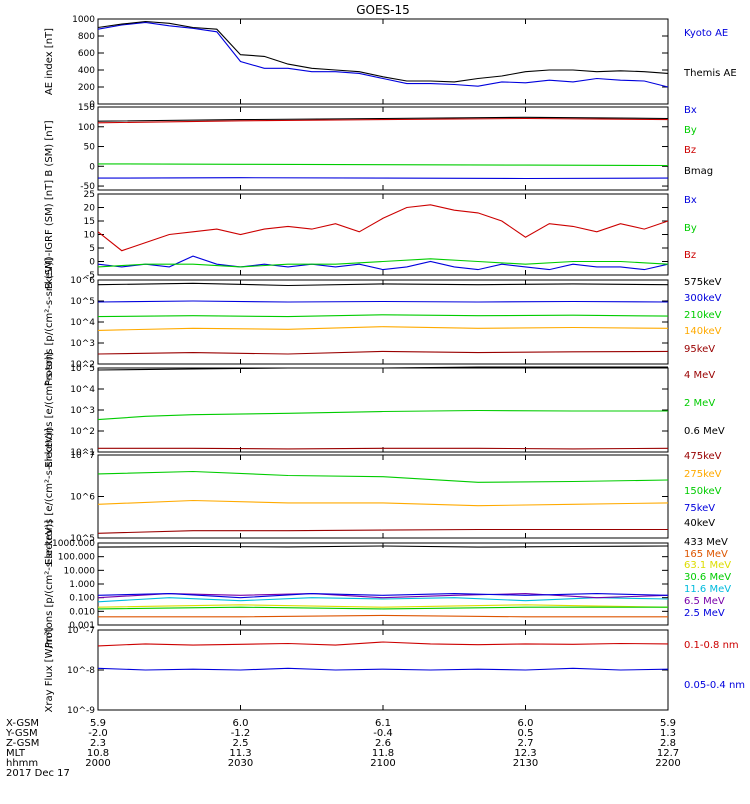  What do you see at coordinates (703, 315) in the screenshot?
I see `legend-label: 210keV` at bounding box center [703, 315].